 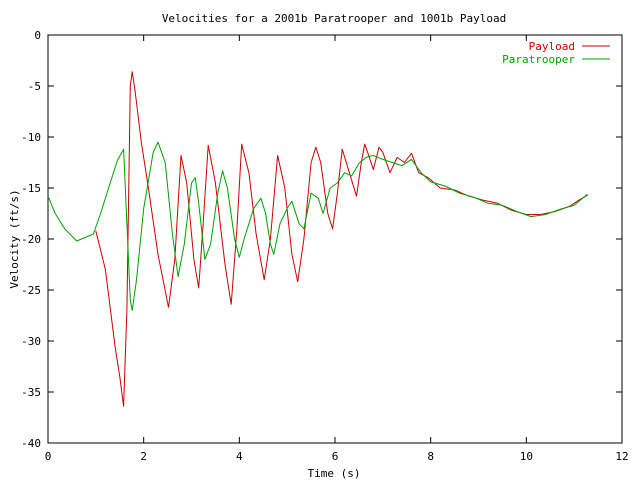 What do you see at coordinates (37, 35) in the screenshot?
I see `y-tick-label: 0` at bounding box center [37, 35].